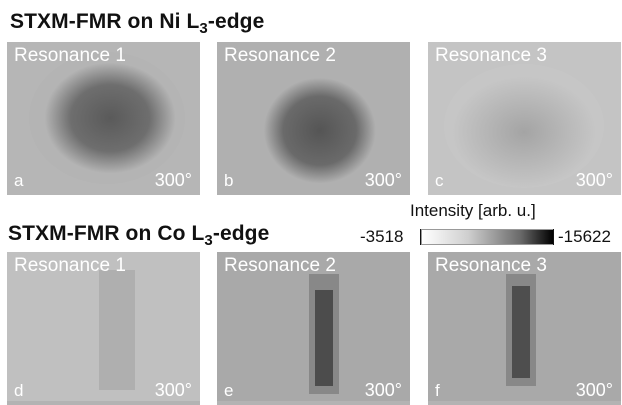 The image size is (622, 405). I want to click on panel-letter: b, so click(229, 180).